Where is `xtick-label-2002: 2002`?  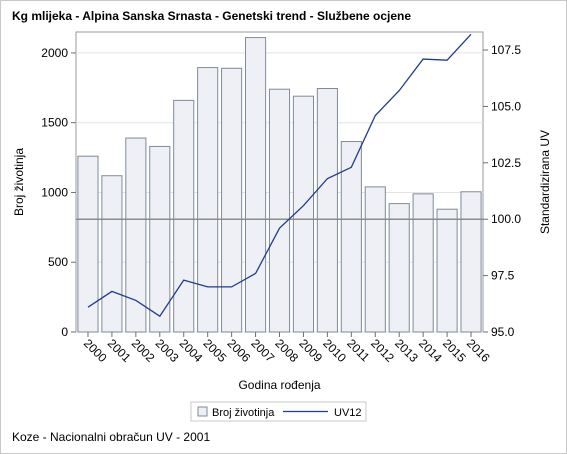 xtick-label-2002: 2002 is located at coordinates (143, 350).